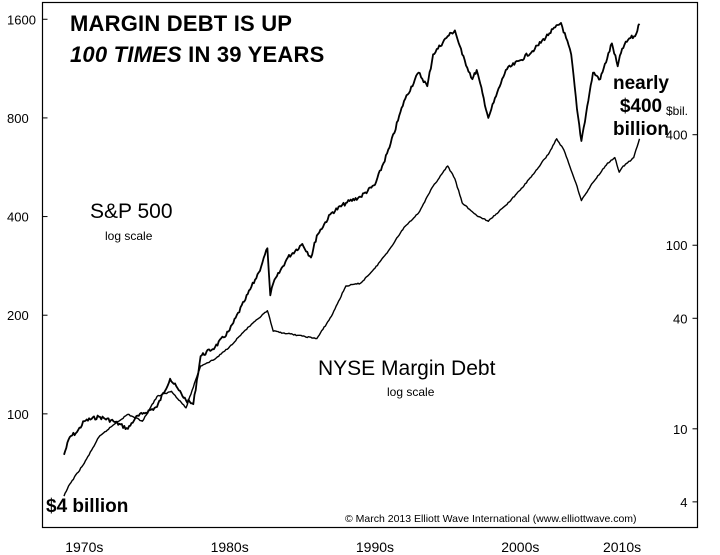 This screenshot has width=720, height=555. I want to click on x-tick-label: 1990s, so click(375, 547).